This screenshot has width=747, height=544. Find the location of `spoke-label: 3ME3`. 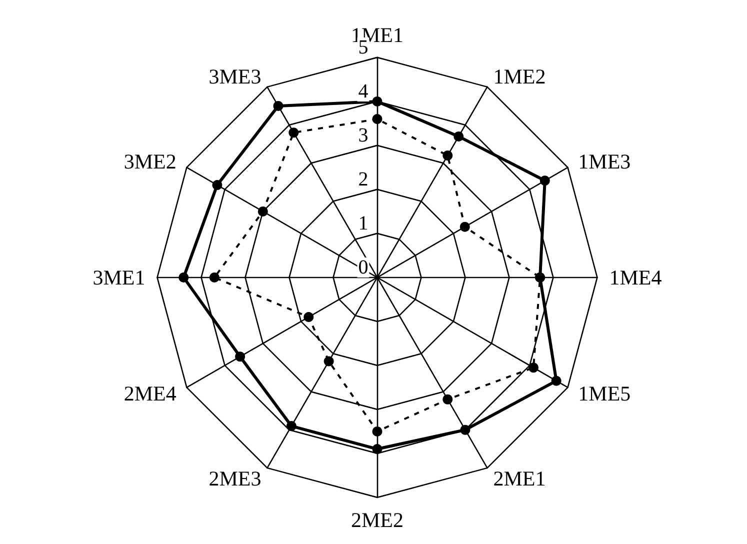

spoke-label: 3ME3 is located at coordinates (235, 76).